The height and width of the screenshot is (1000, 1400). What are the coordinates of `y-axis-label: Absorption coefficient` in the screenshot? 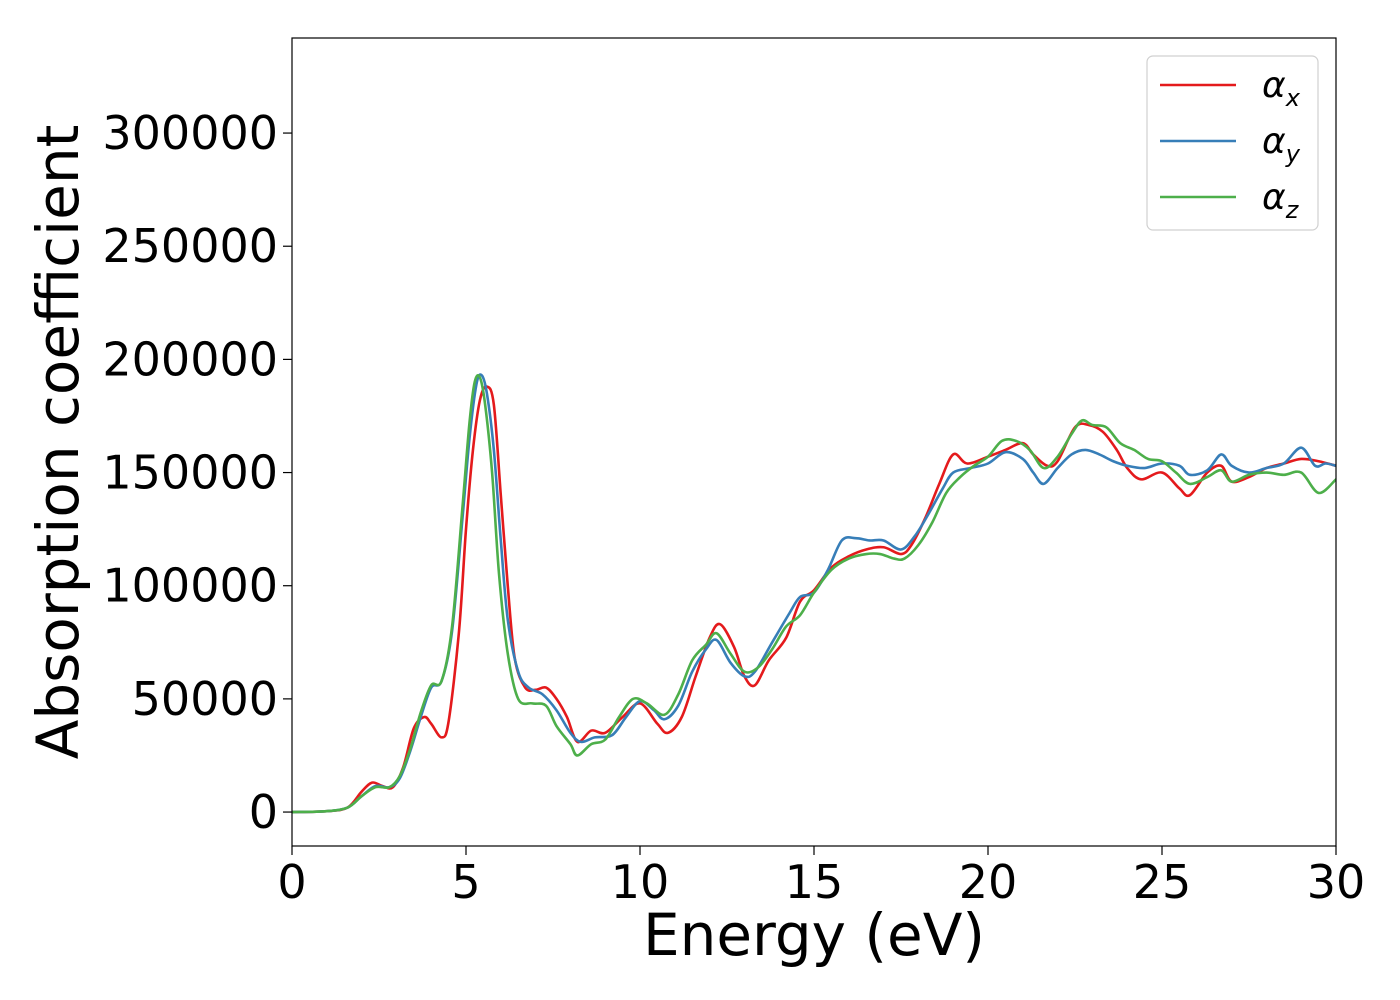 It's located at (58, 442).